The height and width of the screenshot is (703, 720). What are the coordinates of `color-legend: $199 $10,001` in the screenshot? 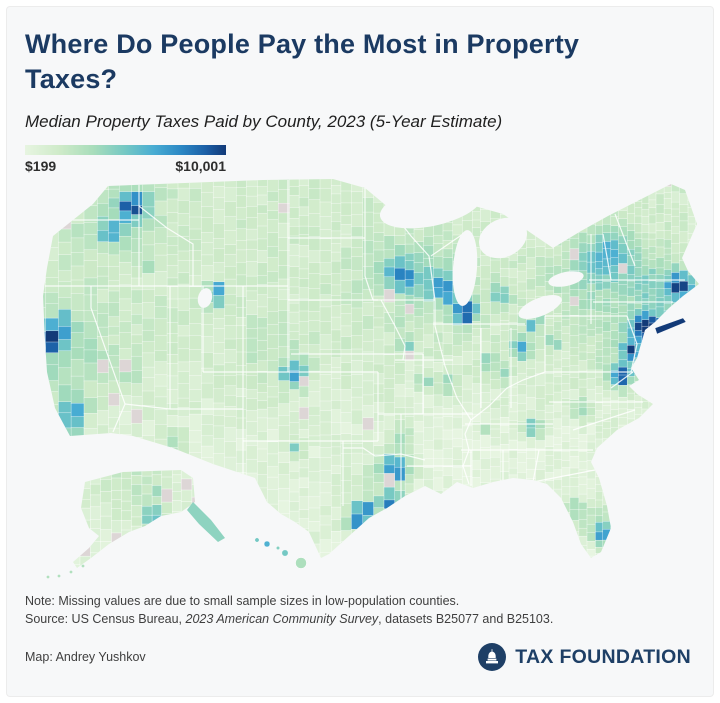 It's located at (125, 159).